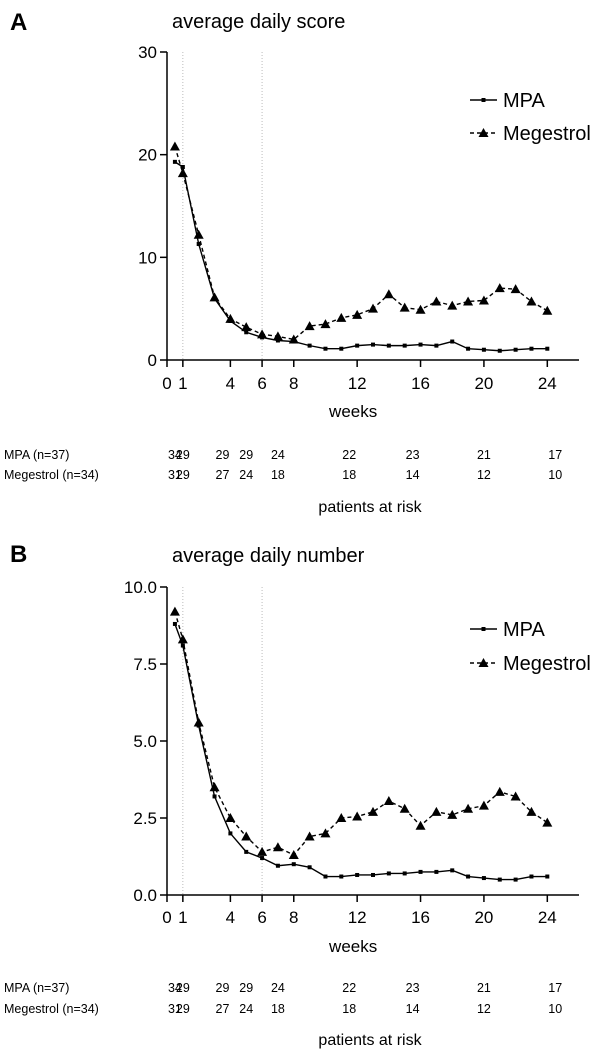 This screenshot has width=613, height=1053. I want to click on x-tick-label: 1, so click(182, 917).